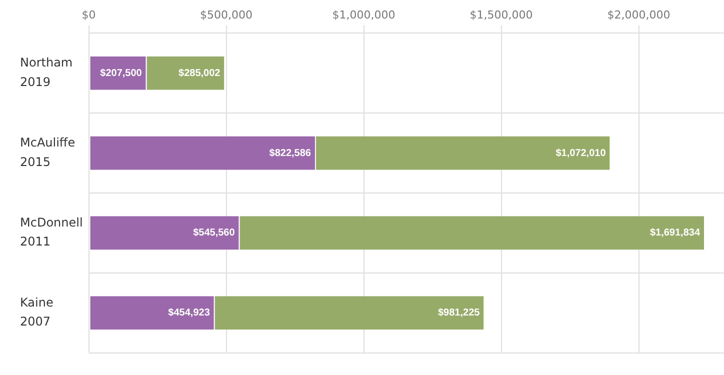 Image resolution: width=724 pixels, height=375 pixels. I want to click on y-tick-label: Northam 2019, so click(46, 72).